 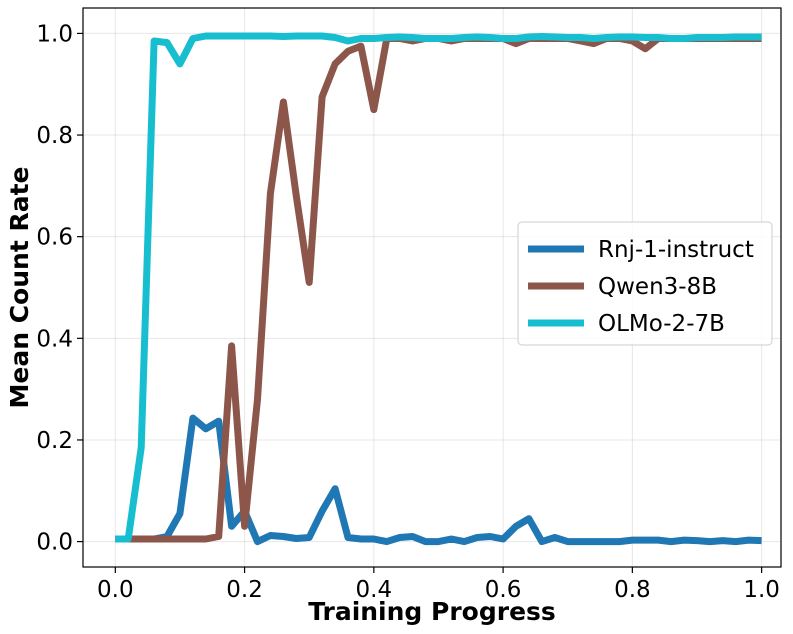 I want to click on x-tick-label: 0.4, so click(x=374, y=590).